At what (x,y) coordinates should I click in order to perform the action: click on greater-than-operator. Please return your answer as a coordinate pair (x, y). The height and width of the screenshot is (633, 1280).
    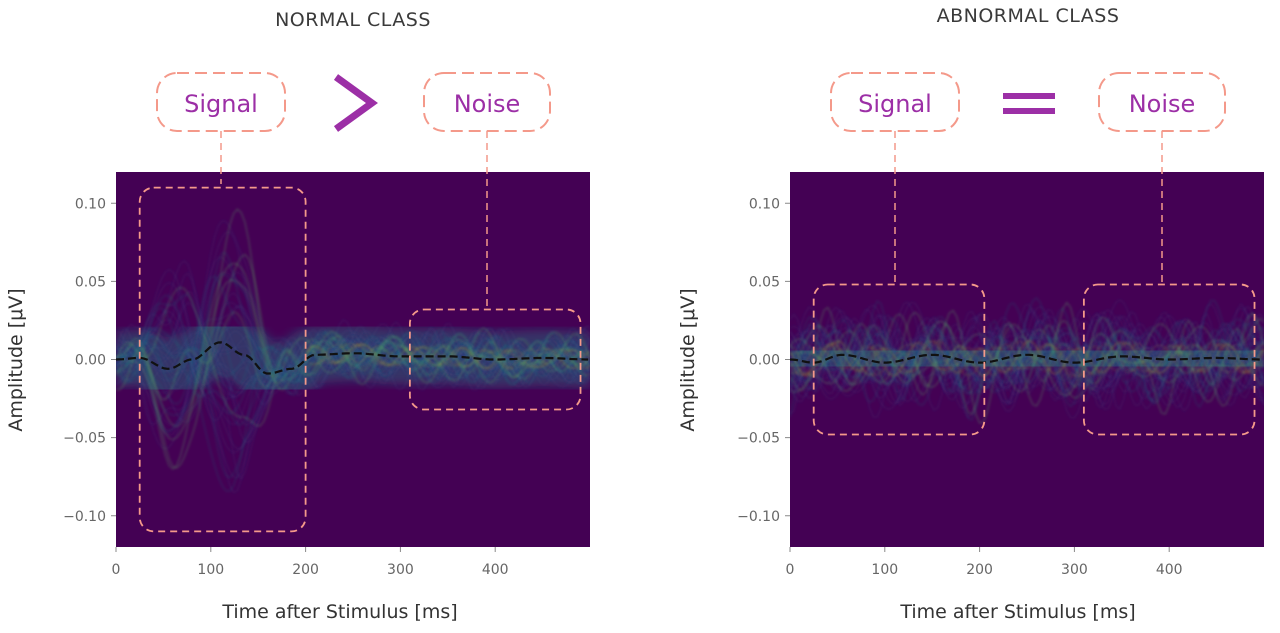
    Looking at the image, I should click on (355, 103).